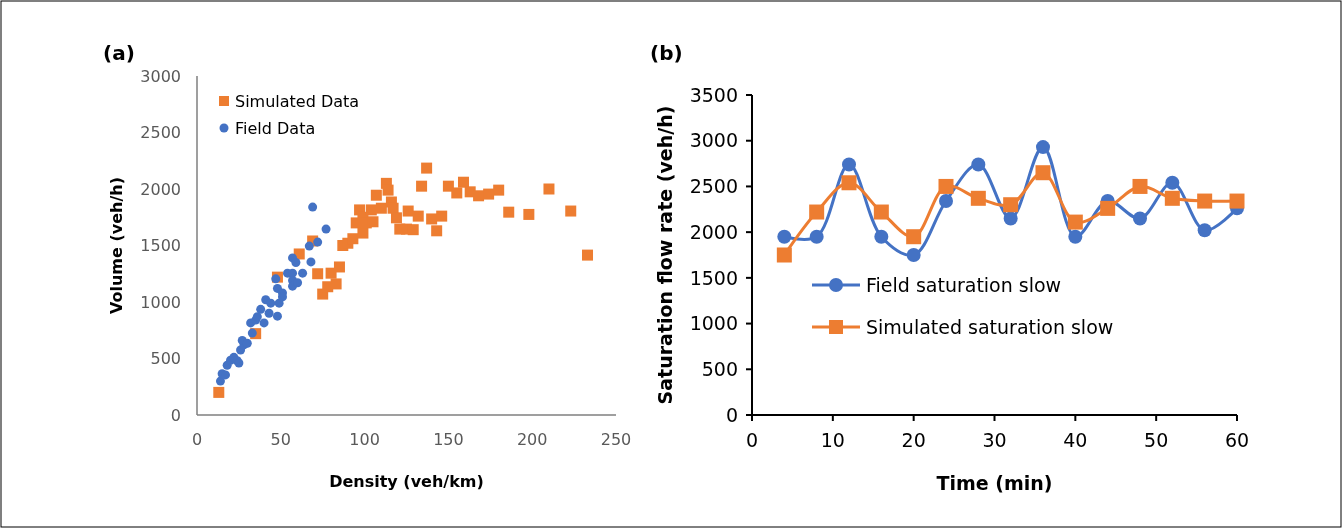  Describe the element at coordinates (713, 94) in the screenshot. I see `y-tick-label: 3500` at that location.